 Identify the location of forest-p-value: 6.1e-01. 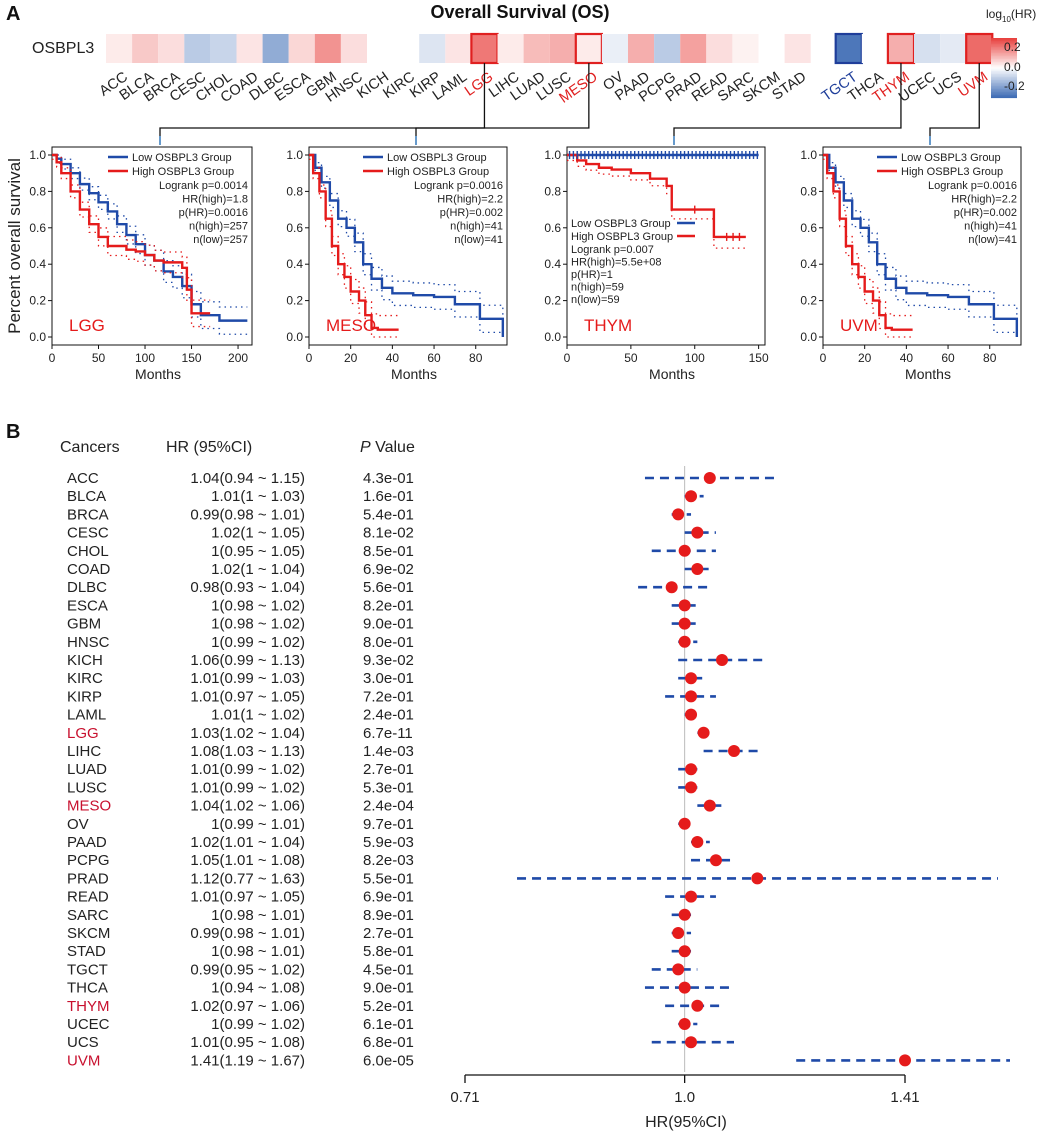
(388, 1024).